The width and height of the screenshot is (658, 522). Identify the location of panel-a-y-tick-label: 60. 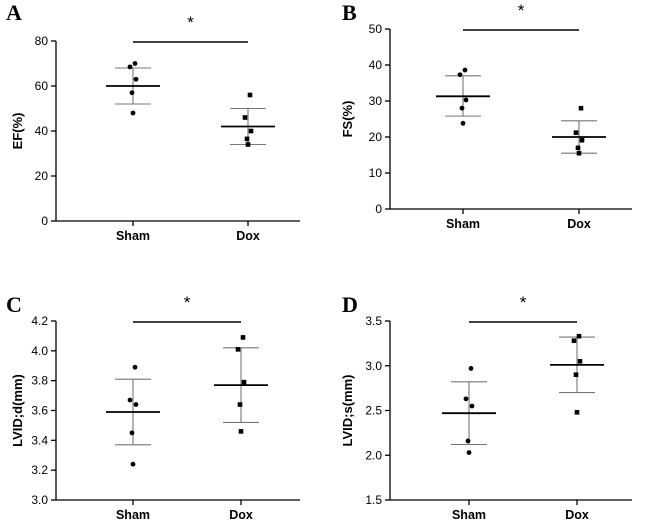
(42, 86).